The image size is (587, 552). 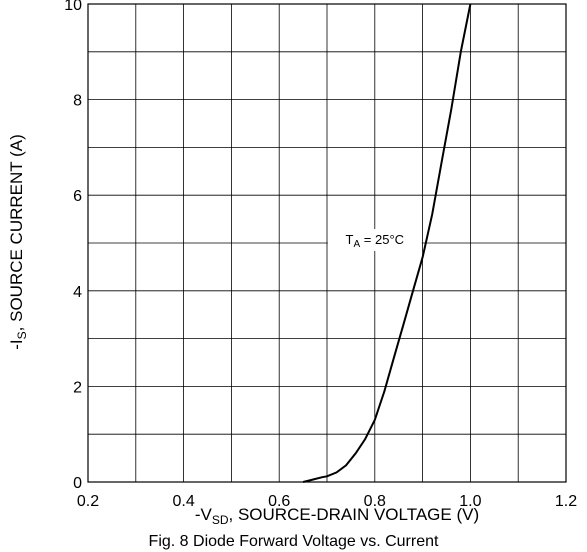 I want to click on x-axis-label-rest: , SOURCE-DRAIN VOLTAGE (V), so click(x=354, y=514).